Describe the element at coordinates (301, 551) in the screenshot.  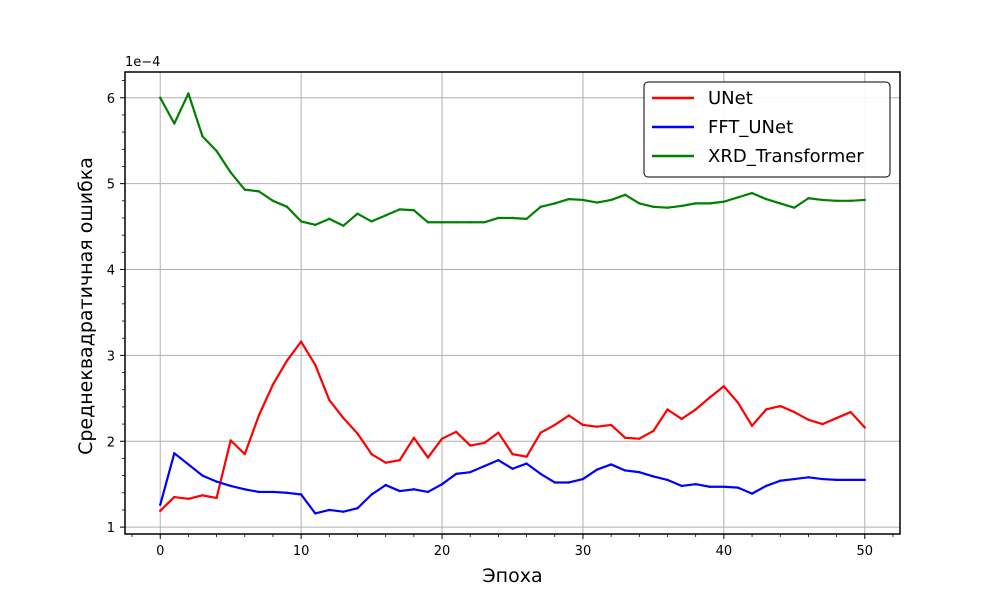
I see `x-tick-label: 10` at that location.